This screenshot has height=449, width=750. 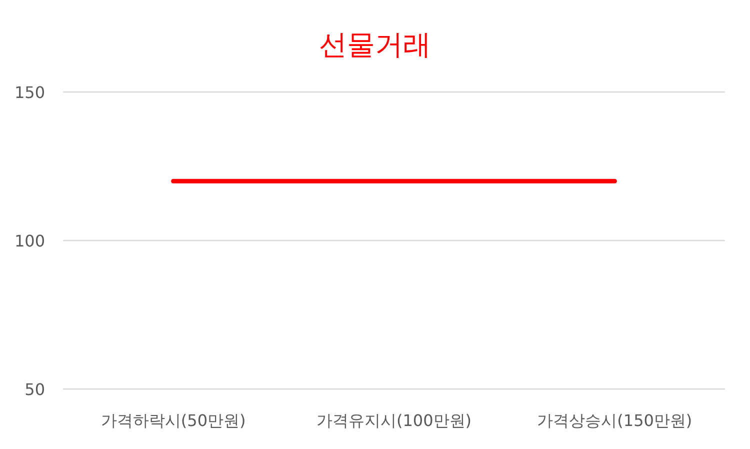 What do you see at coordinates (173, 420) in the screenshot?
I see `x-tick-label: 가격하락시(50만원)` at bounding box center [173, 420].